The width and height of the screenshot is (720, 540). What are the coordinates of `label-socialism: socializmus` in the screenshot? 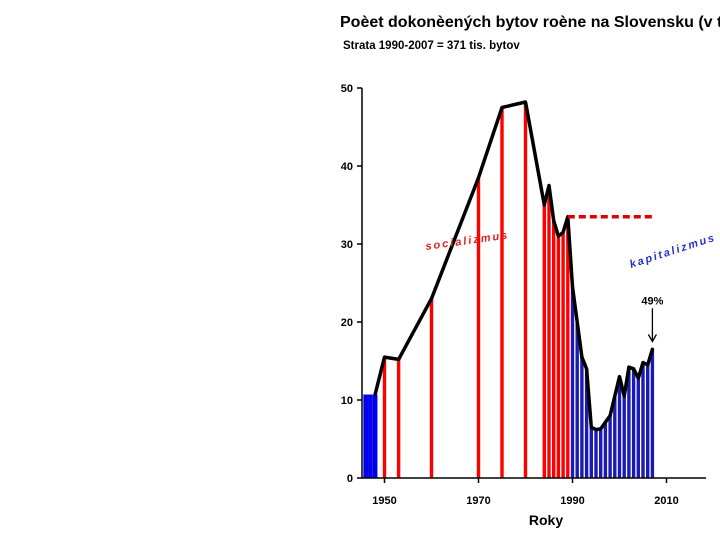 It's located at (467, 241).